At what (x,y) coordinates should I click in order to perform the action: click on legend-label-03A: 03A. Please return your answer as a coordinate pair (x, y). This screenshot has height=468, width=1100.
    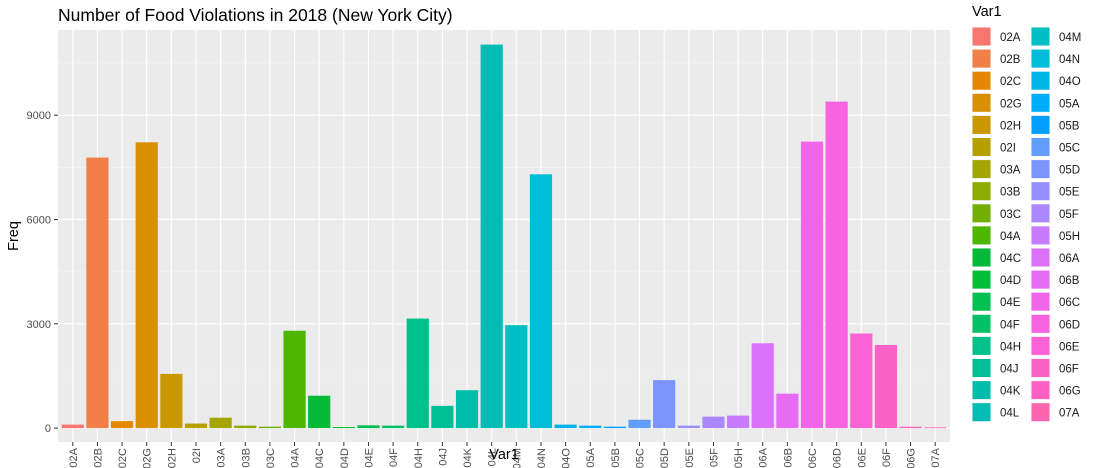
    Looking at the image, I should click on (1010, 171).